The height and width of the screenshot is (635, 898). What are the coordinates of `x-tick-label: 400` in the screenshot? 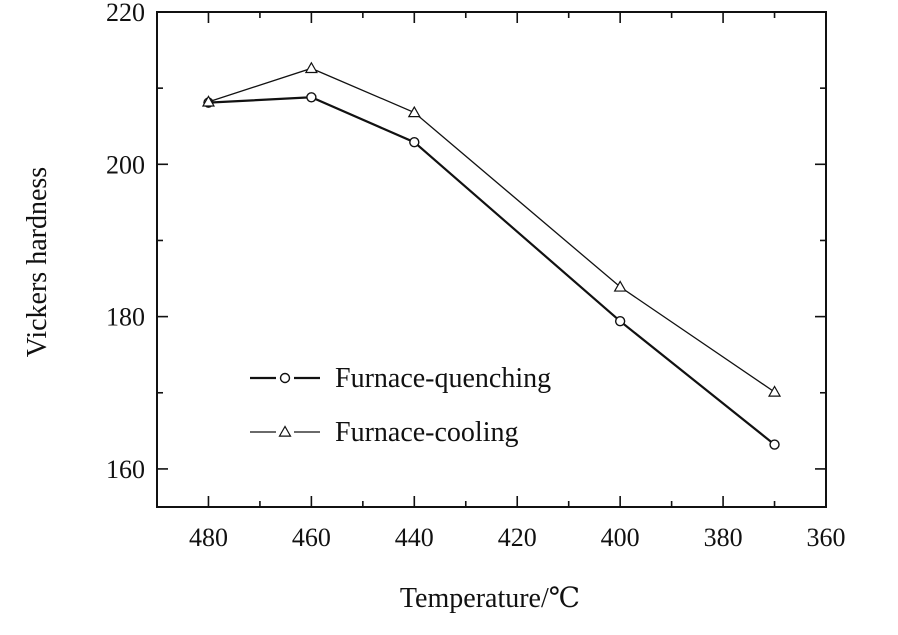 It's located at (620, 537).